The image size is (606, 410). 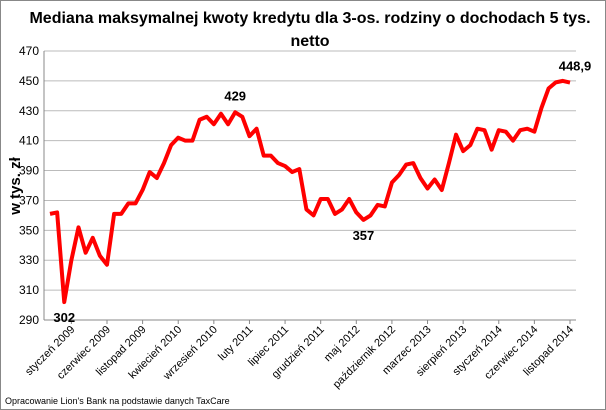 What do you see at coordinates (29, 171) in the screenshot?
I see `y-tick-label: 390` at bounding box center [29, 171].